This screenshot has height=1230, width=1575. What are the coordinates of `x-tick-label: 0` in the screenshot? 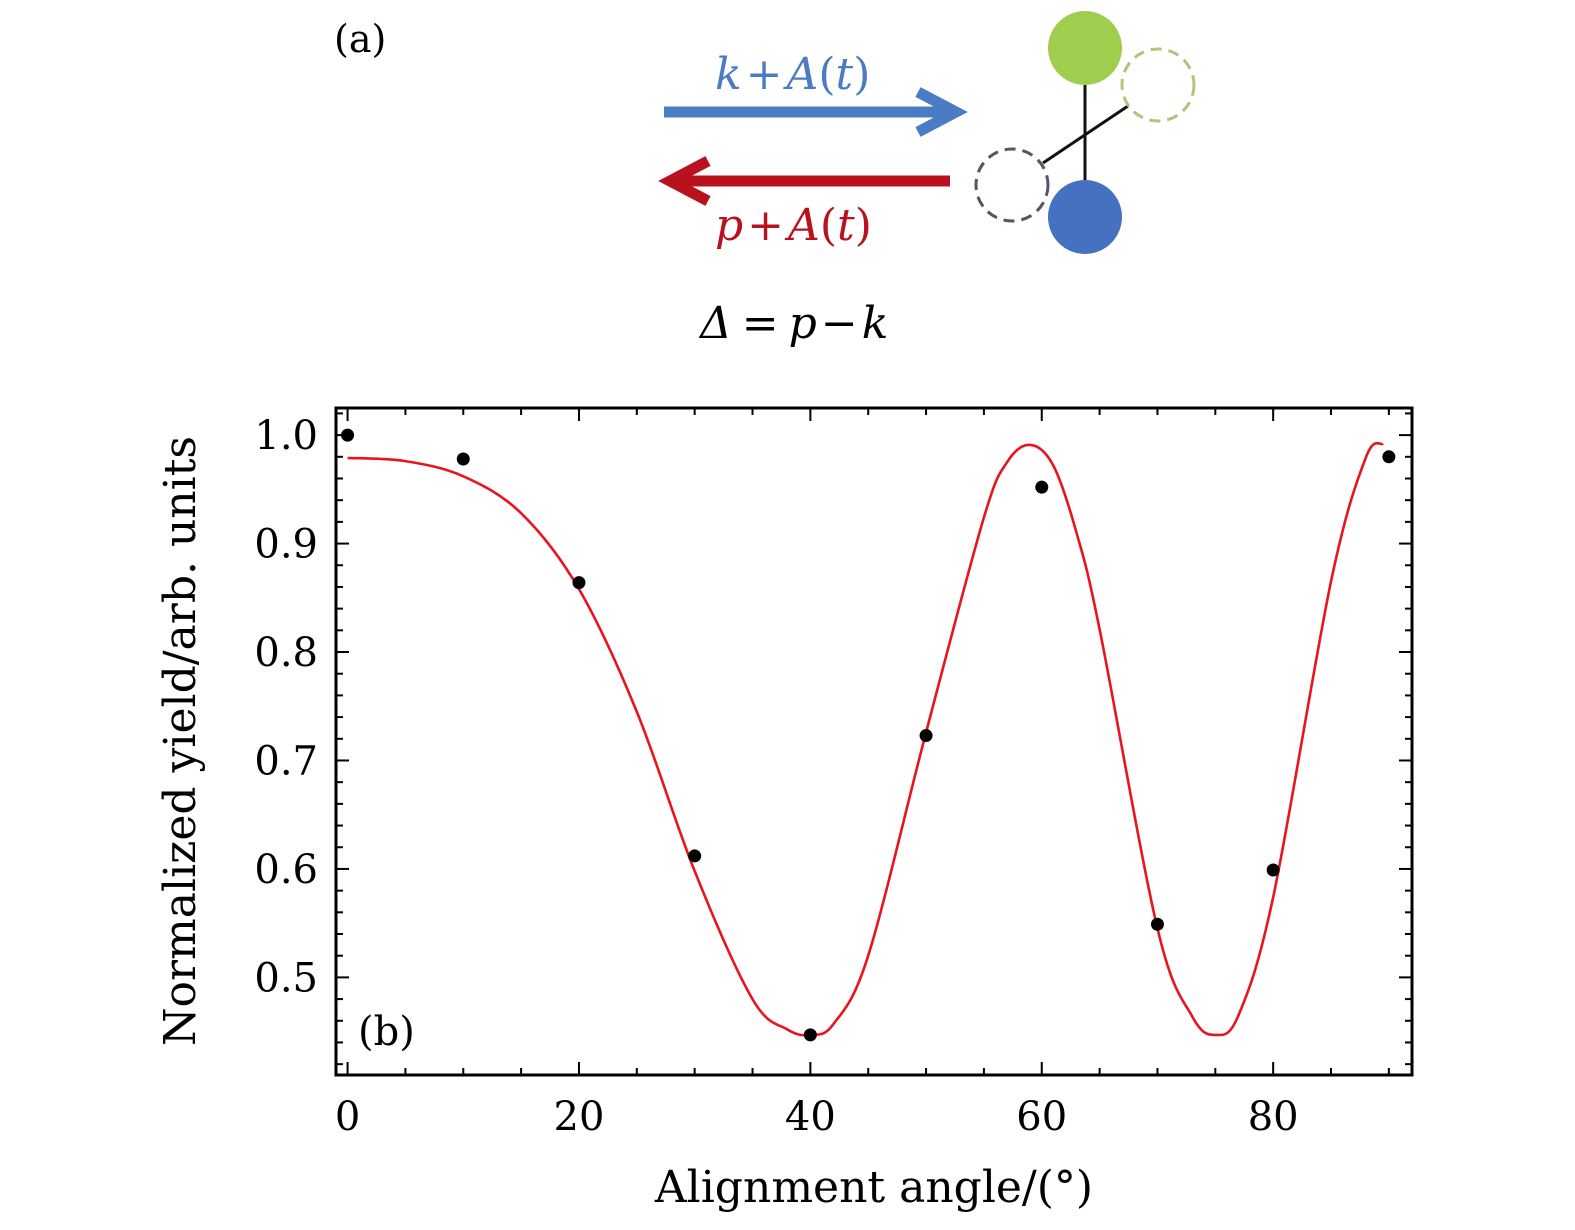 It's located at (347, 1117).